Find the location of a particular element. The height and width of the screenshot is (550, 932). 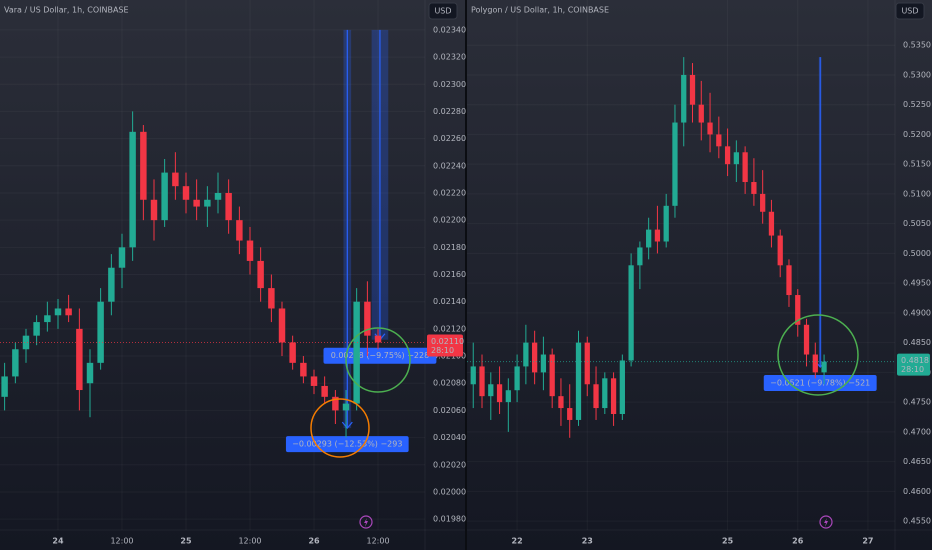

y-tick-label: 0.02180 is located at coordinates (449, 247).